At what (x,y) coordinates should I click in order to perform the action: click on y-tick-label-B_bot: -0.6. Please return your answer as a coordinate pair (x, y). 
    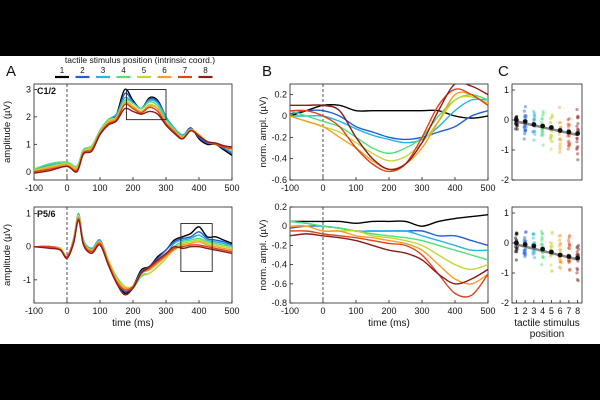
    Looking at the image, I should click on (279, 284).